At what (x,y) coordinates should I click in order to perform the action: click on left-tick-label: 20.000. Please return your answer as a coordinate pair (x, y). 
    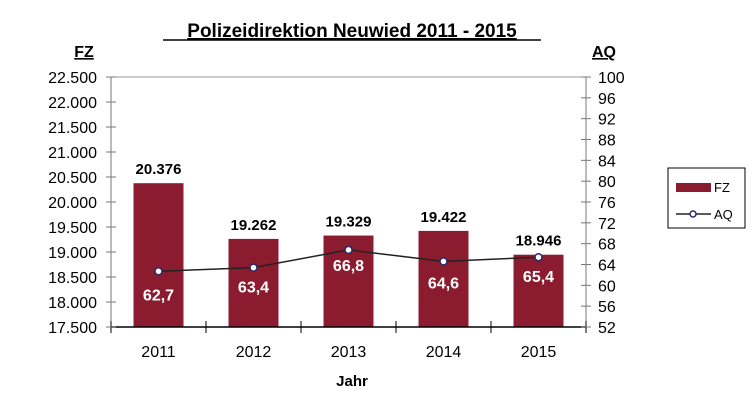
    Looking at the image, I should click on (72, 203).